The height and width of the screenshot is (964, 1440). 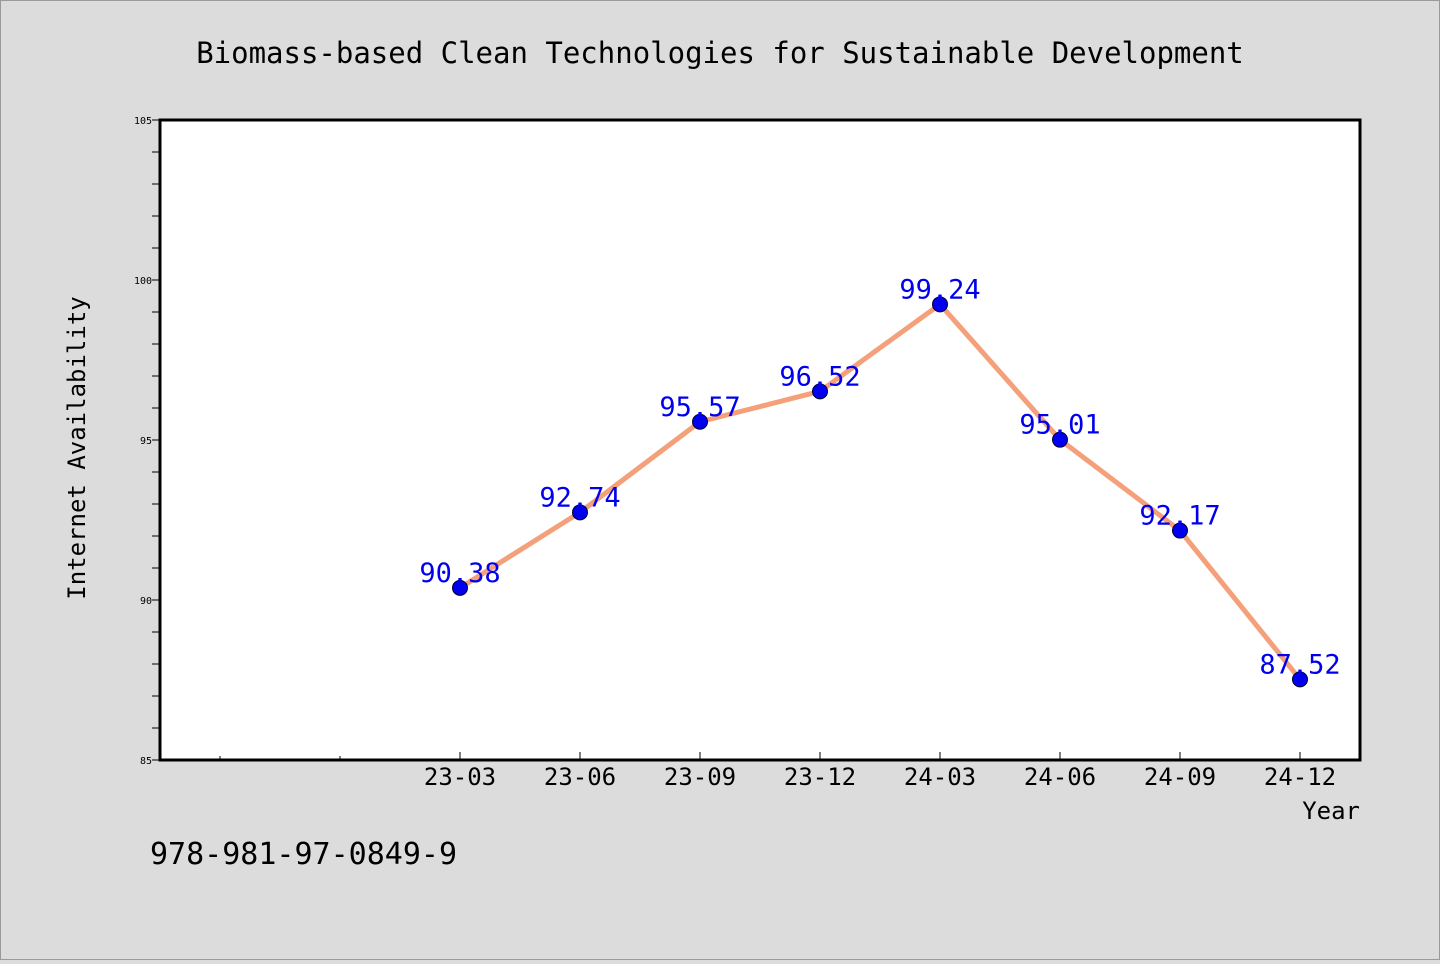 What do you see at coordinates (819, 376) in the screenshot?
I see `data-label: 96.52` at bounding box center [819, 376].